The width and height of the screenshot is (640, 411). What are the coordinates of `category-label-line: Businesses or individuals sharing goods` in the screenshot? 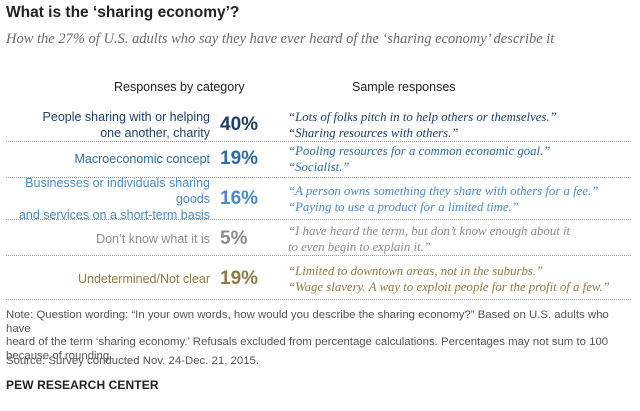 It's located at (117, 191).